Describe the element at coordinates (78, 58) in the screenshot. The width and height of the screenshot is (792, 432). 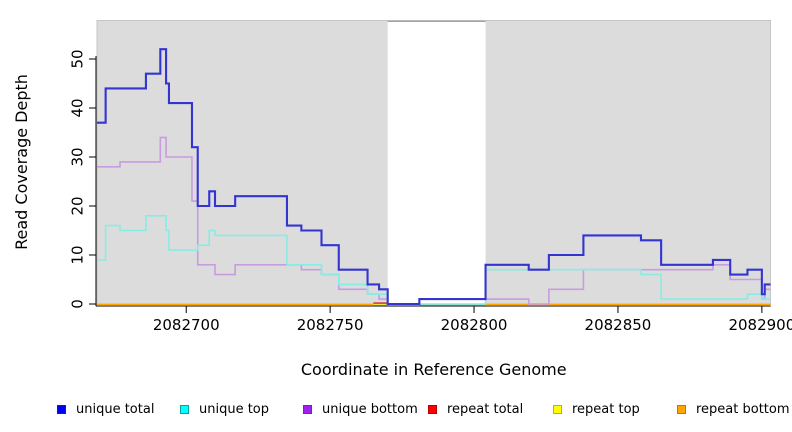
I see `y-tick-label-50: 50` at that location.